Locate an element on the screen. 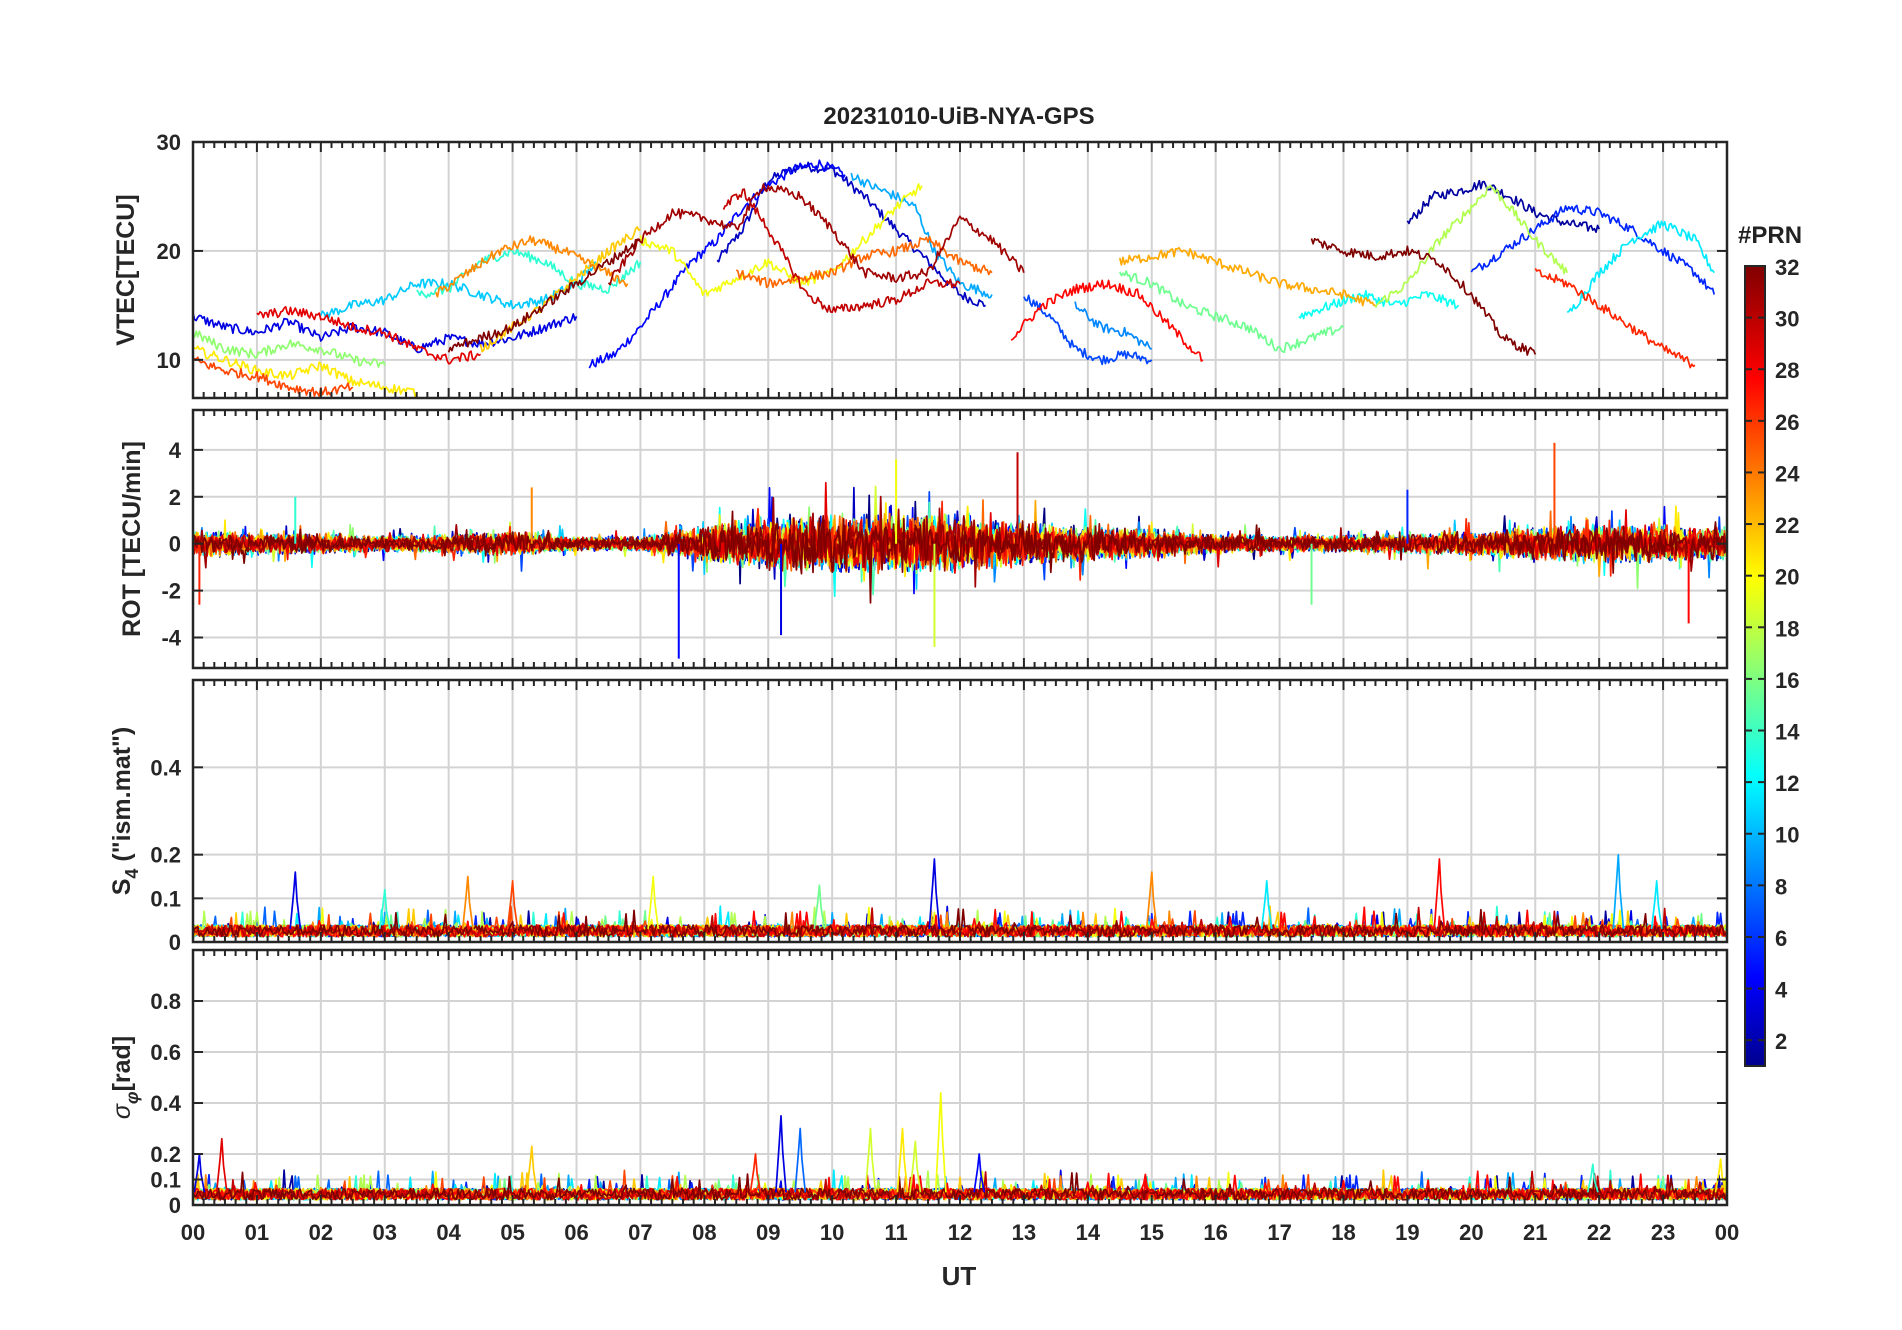  y-axis-label-main: S is located at coordinates (122, 887).